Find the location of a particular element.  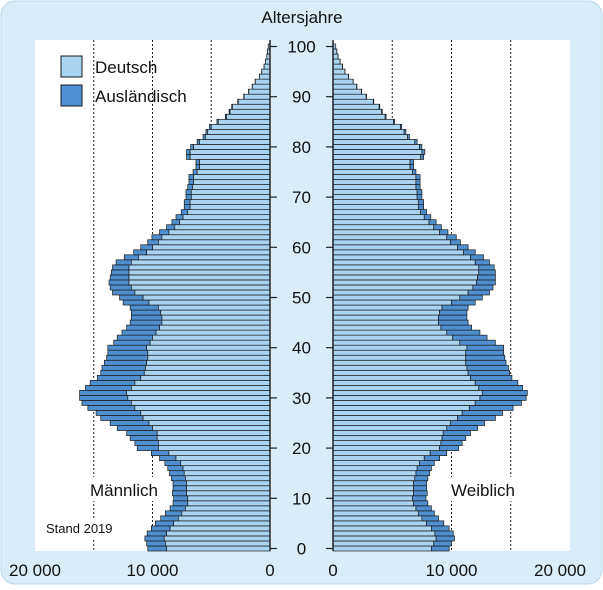

x-tick-label-male: 20 000 is located at coordinates (35, 570).